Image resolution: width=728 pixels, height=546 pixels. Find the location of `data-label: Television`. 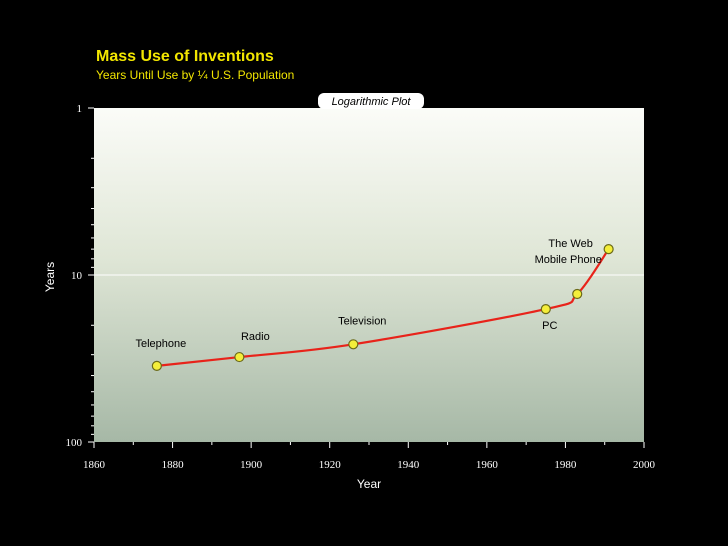

data-label: Television is located at coordinates (362, 321).